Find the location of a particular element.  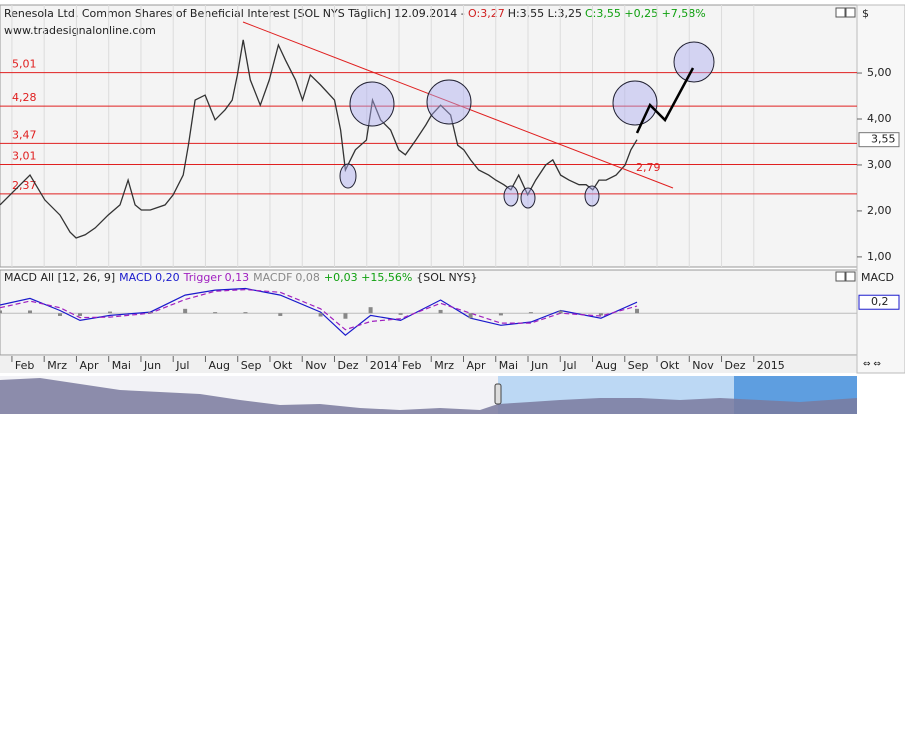

time-axis is located at coordinates (428, 364).